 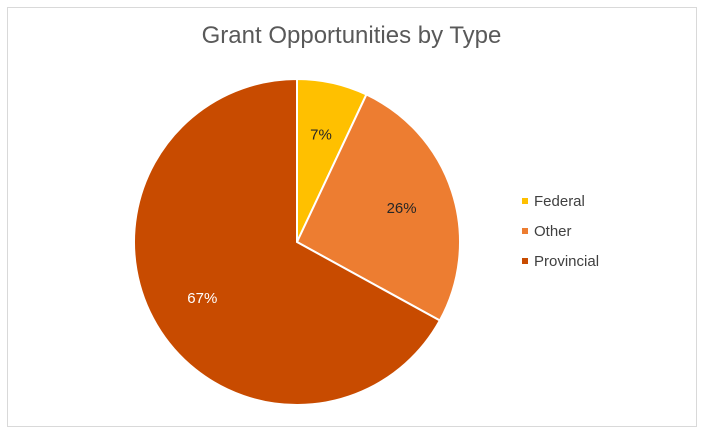 I want to click on legend-item-other: Other, so click(x=560, y=231).